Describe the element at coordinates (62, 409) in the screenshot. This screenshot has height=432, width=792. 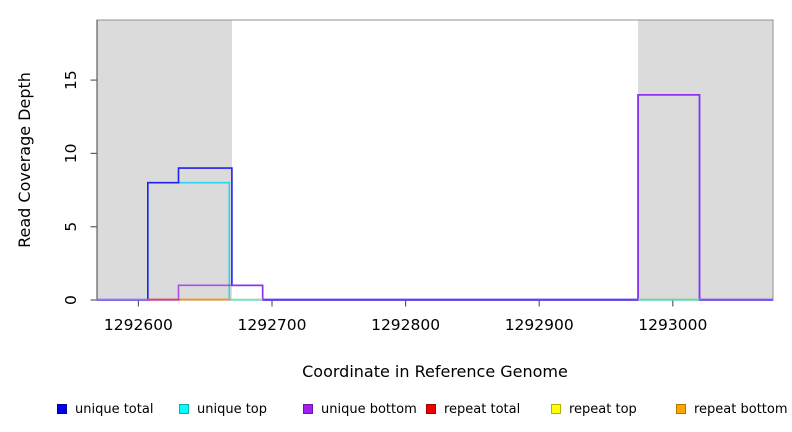
I see `unique-total-swatch-icon` at that location.